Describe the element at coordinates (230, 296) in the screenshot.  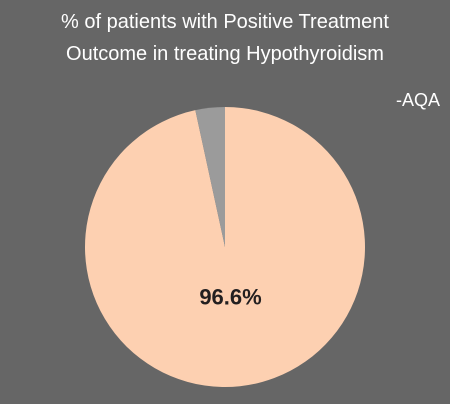
I see `data-label: 96.6%` at that location.